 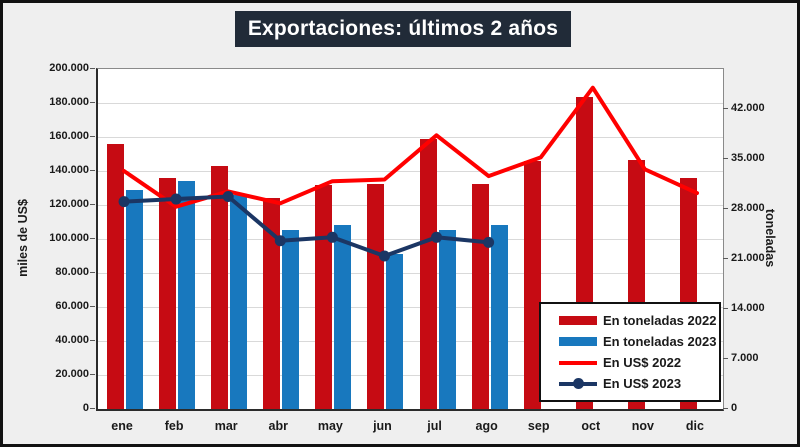 I want to click on x-axis-label-nov: nov, so click(x=642, y=426).